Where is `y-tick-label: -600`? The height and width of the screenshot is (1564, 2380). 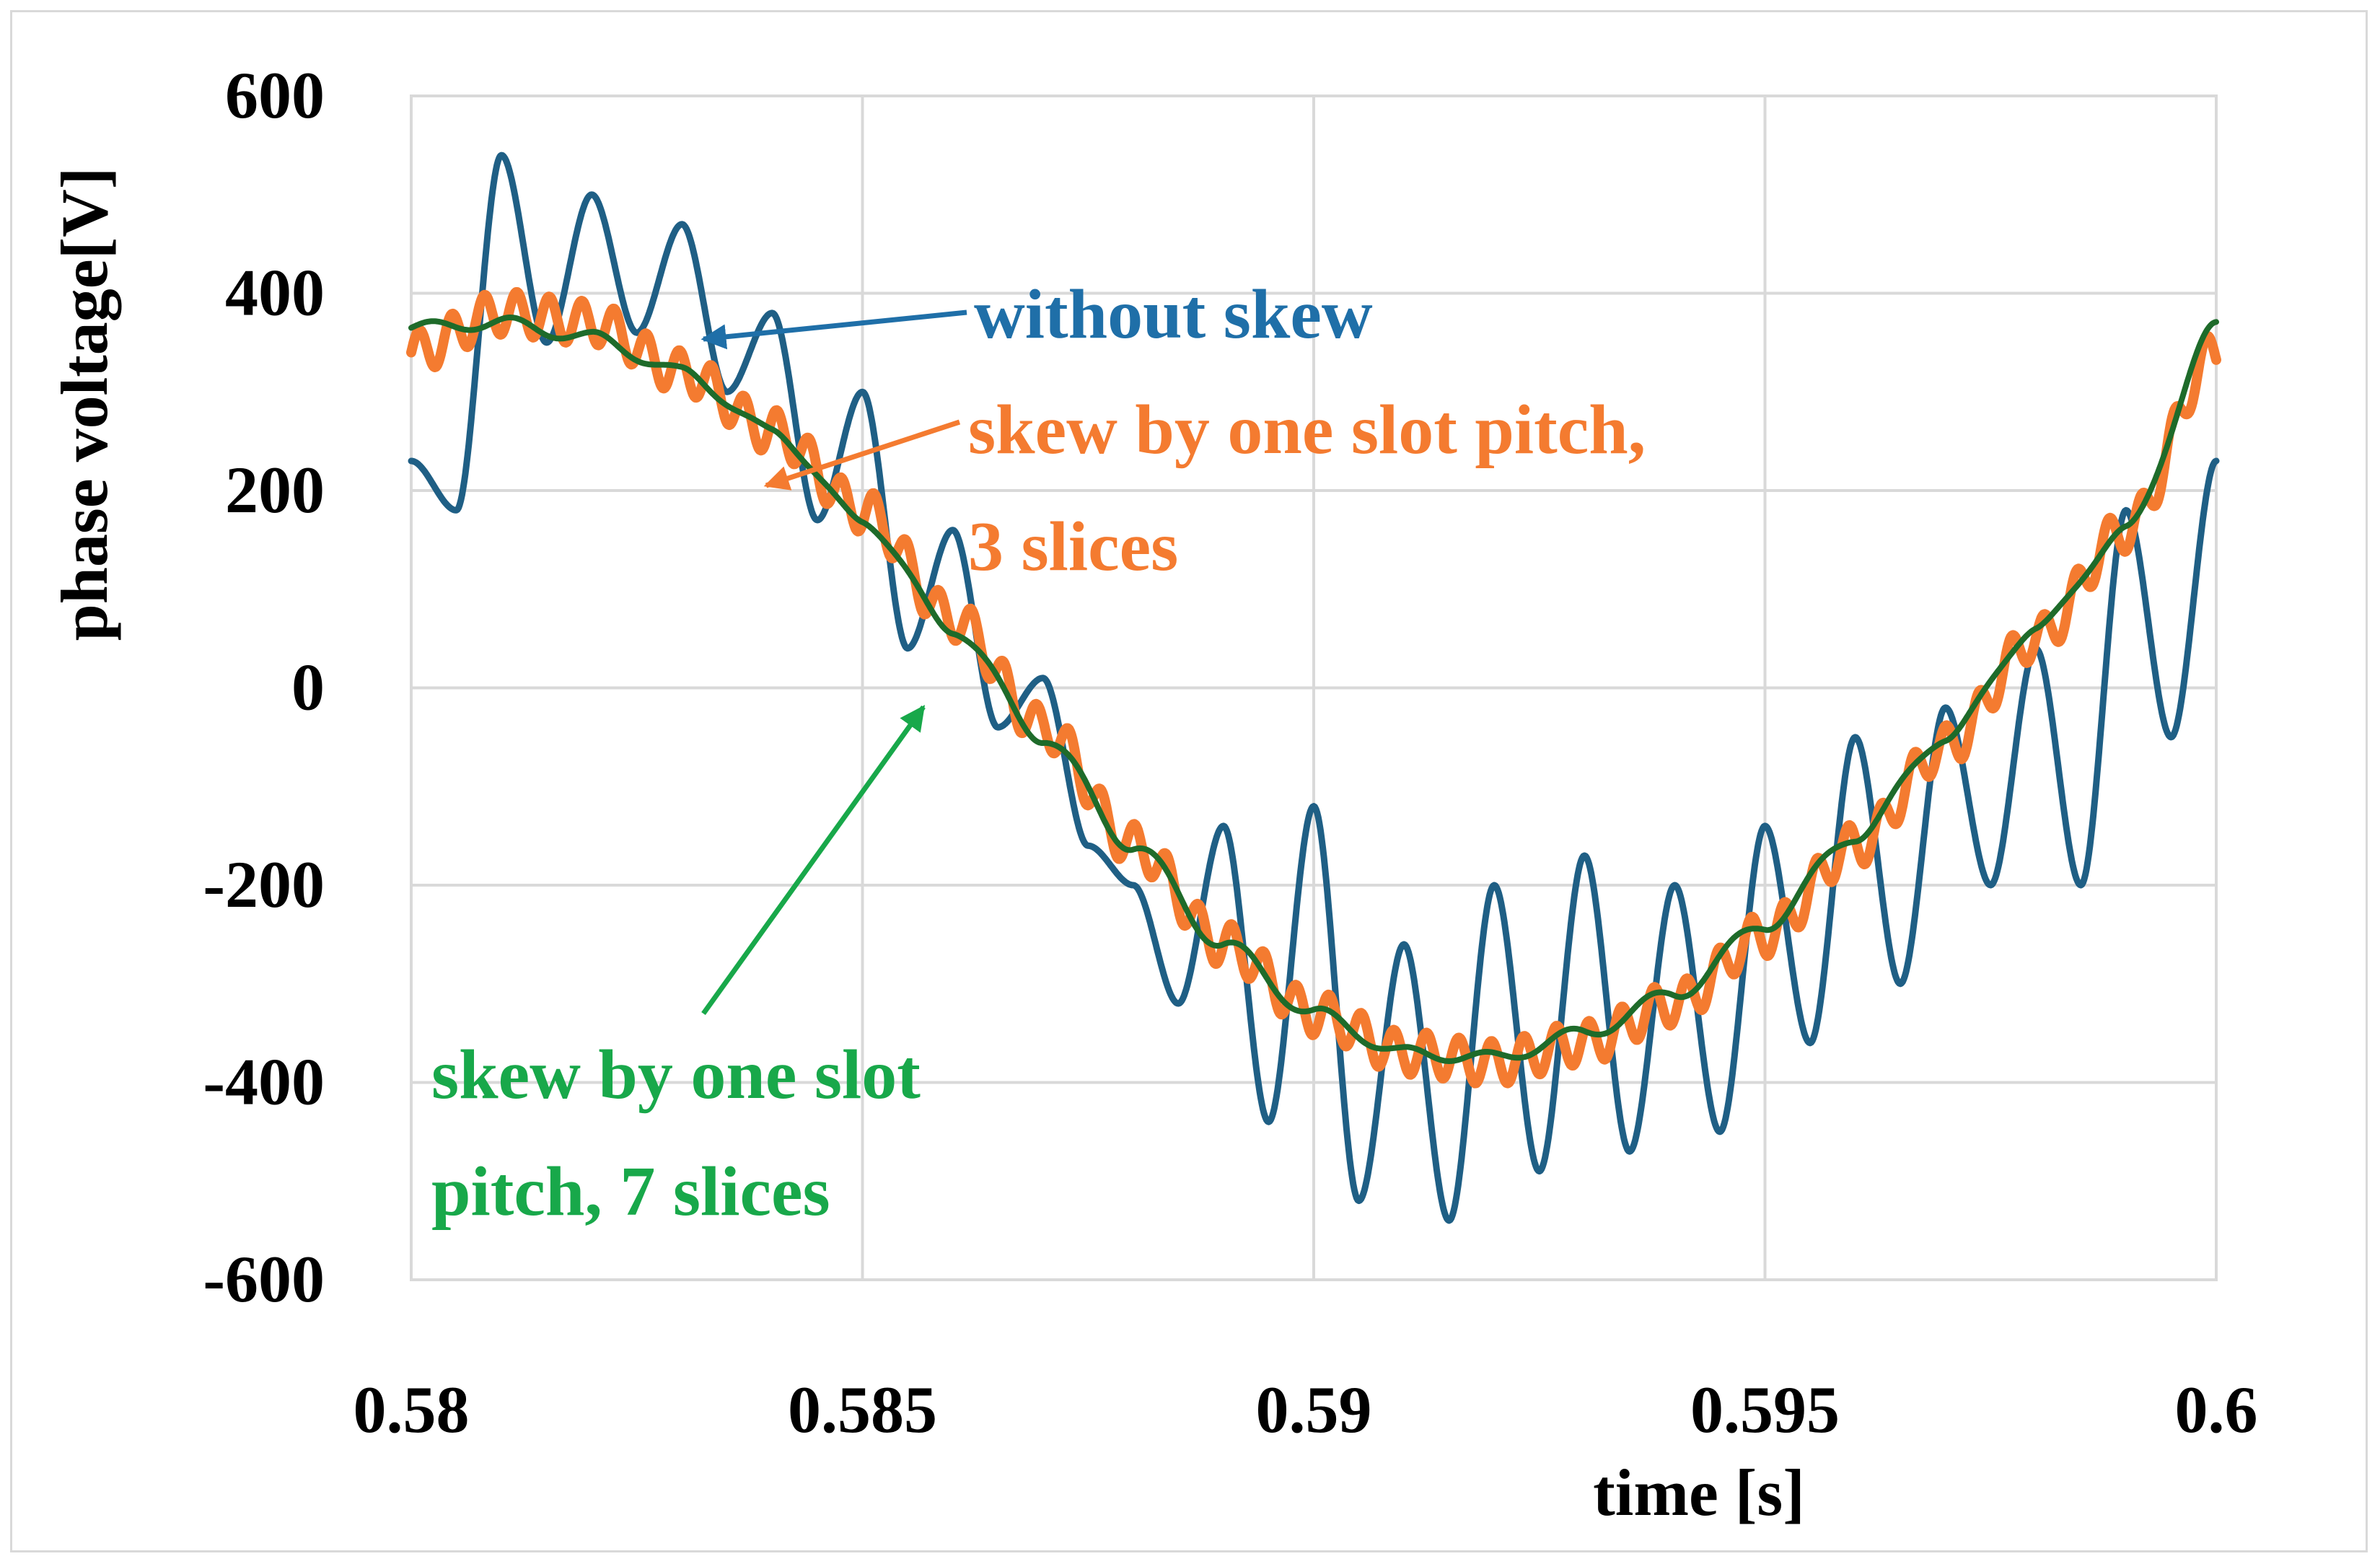 y-tick-label: -600 is located at coordinates (264, 1279).